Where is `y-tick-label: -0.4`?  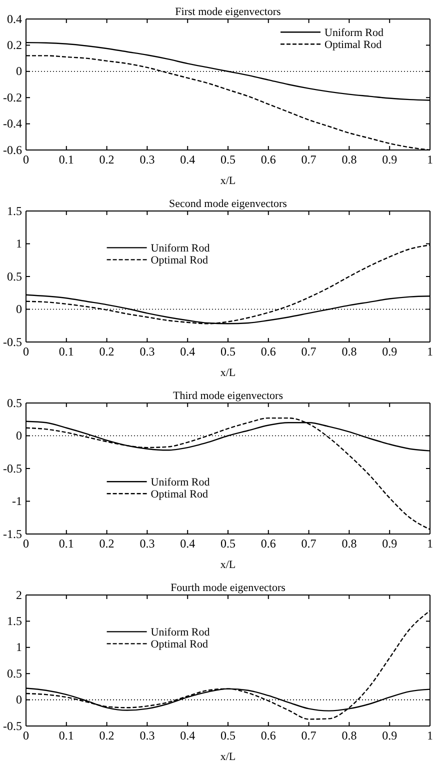
y-tick-label: -0.4 is located at coordinates (12, 123).